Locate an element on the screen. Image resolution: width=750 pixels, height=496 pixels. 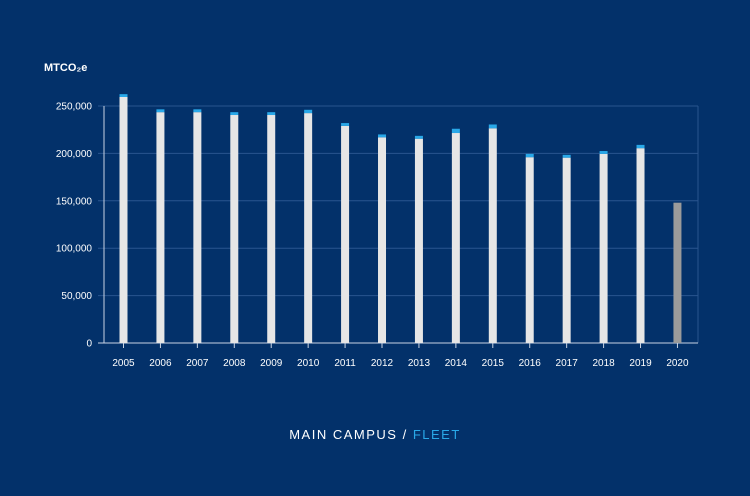
x-tick-label: 2011 is located at coordinates (345, 363).